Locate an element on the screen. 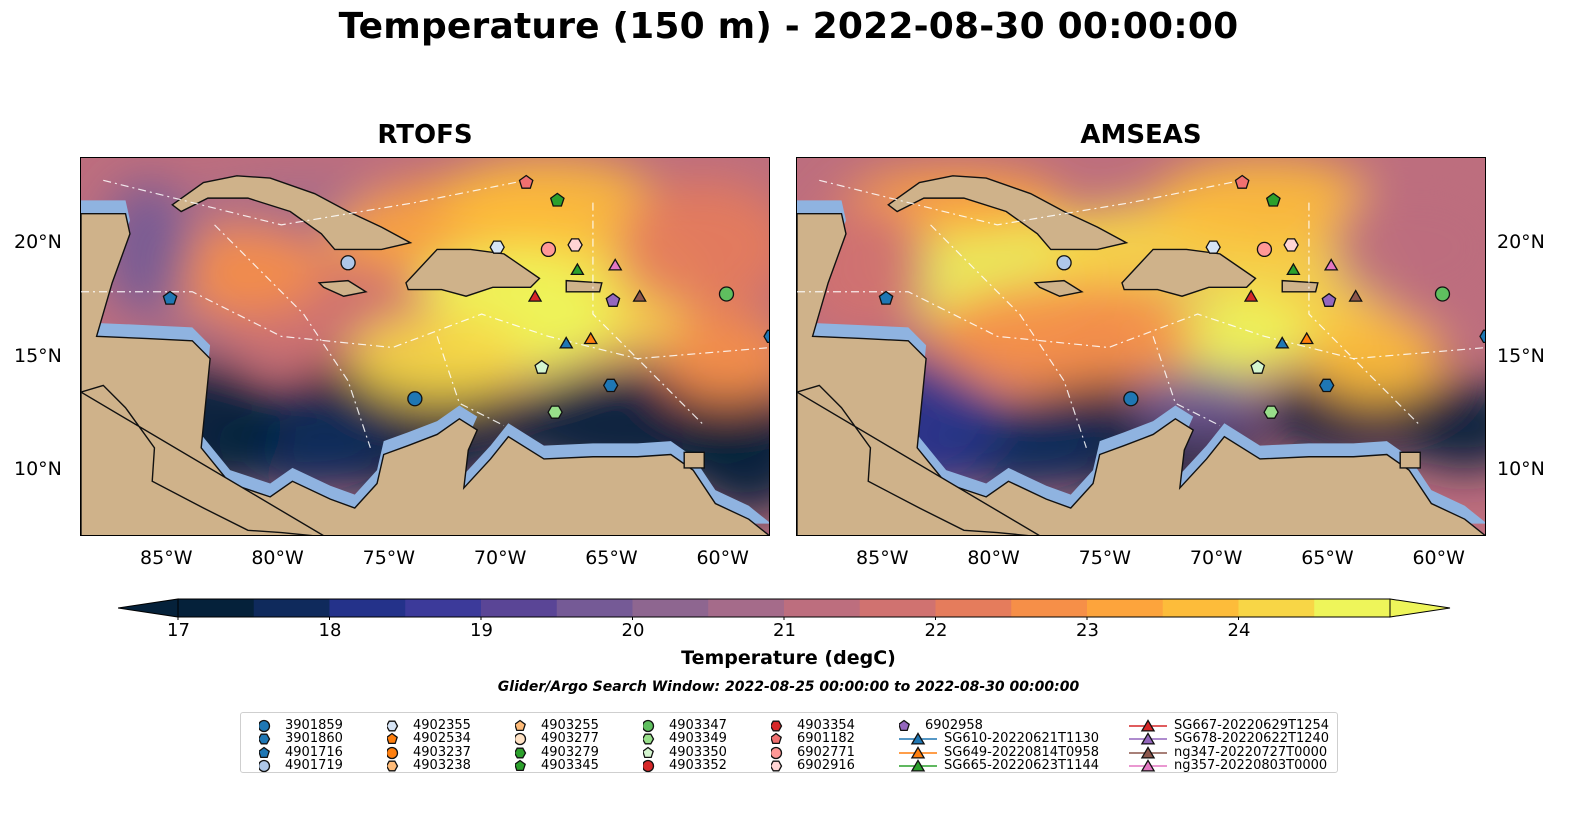  obs-marker-sg610-20220621t1130 is located at coordinates (1282, 342).